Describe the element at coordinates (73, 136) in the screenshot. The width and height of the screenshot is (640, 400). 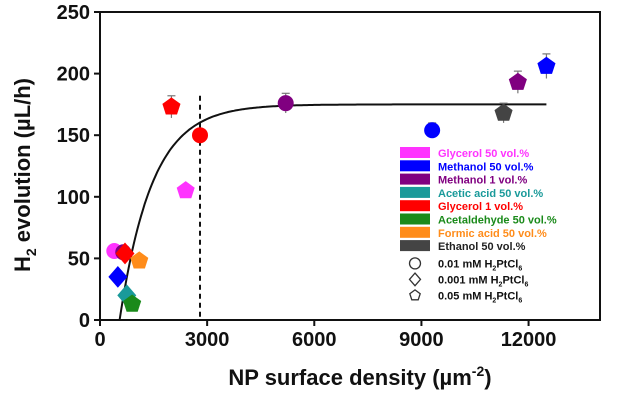
I see `y-tick-label: 150` at that location.